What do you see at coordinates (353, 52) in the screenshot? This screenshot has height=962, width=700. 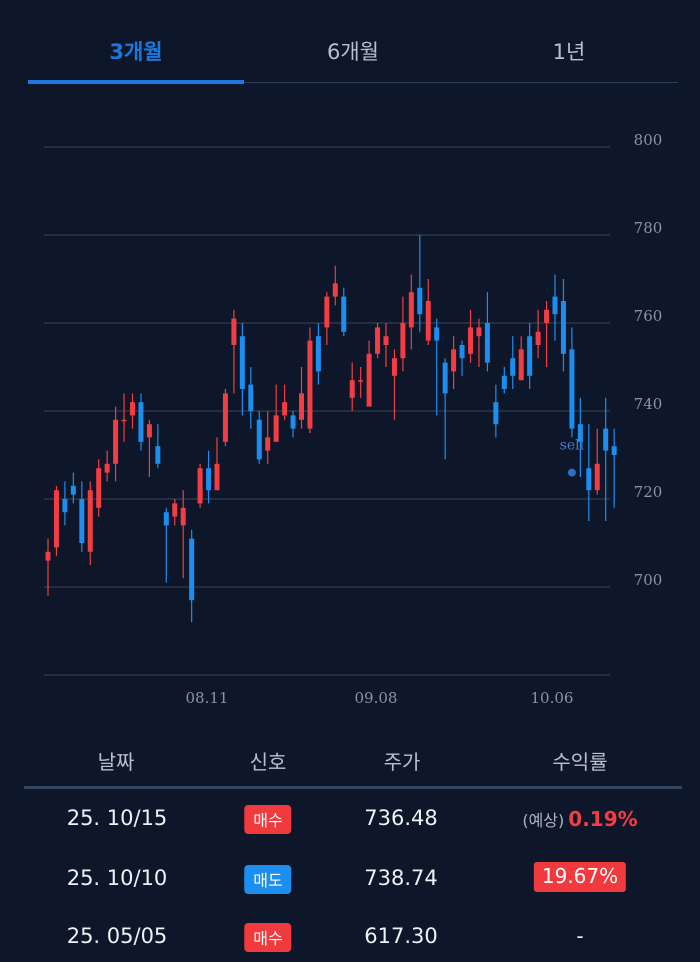 I see `tab-6-months: 6개월` at bounding box center [353, 52].